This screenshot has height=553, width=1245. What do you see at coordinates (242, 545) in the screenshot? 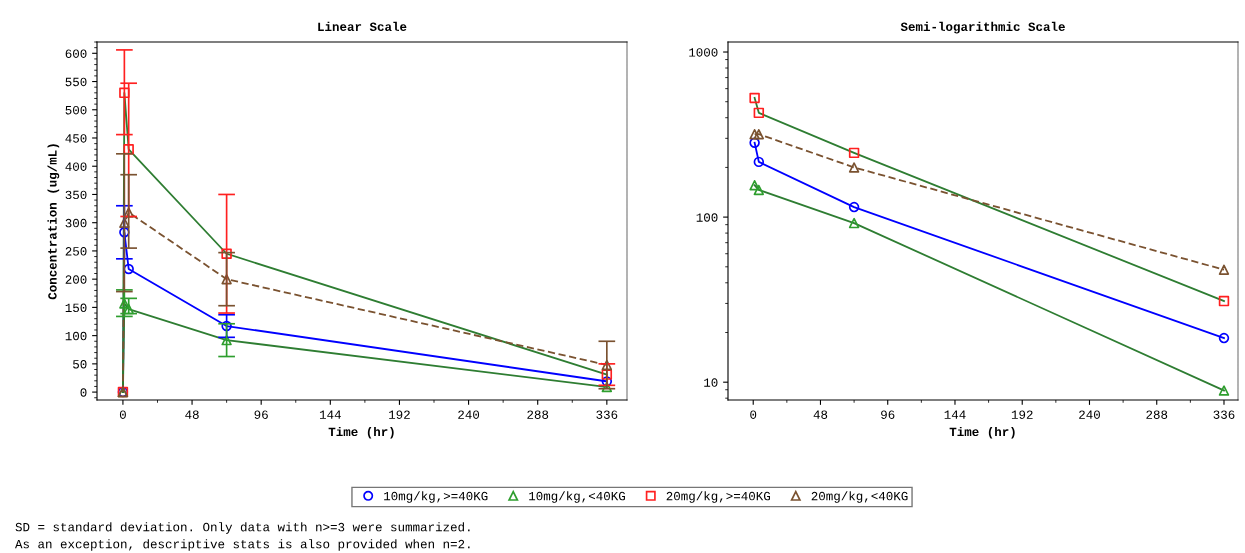
I see `text: As an exception, descriptive stats is also provided when n=2.` at bounding box center [242, 545].